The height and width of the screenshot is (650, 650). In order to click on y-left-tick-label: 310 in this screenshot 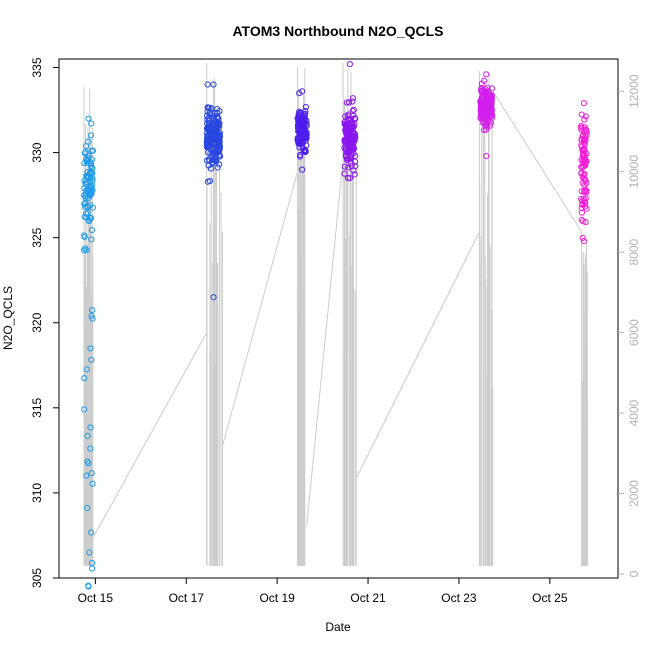, I will do `click(37, 493)`.